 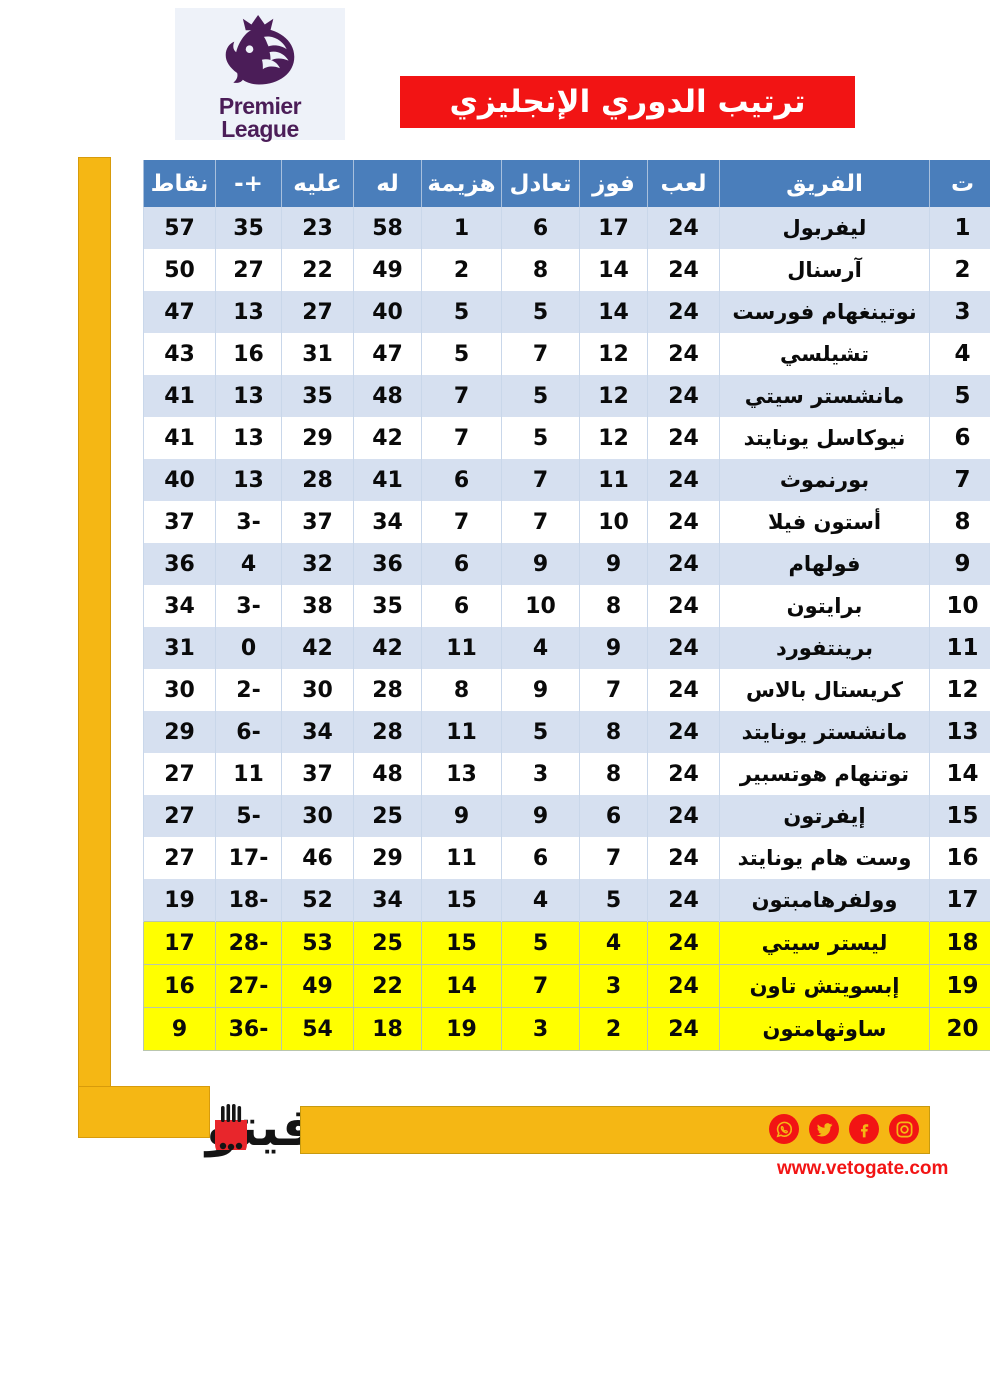 What do you see at coordinates (317, 396) in the screenshot?
I see `cell-ga: 35` at bounding box center [317, 396].